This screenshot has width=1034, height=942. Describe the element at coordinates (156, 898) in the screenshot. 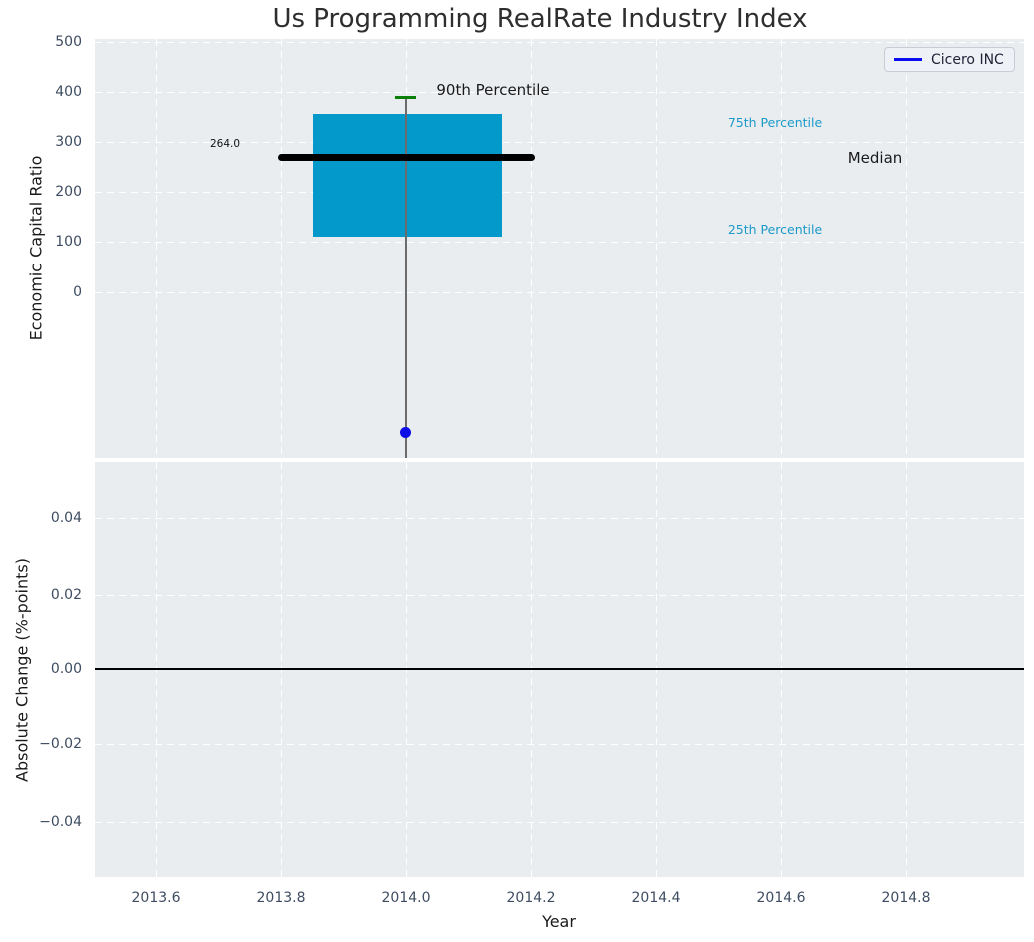

I see `x-tick-label: 2013.6` at that location.